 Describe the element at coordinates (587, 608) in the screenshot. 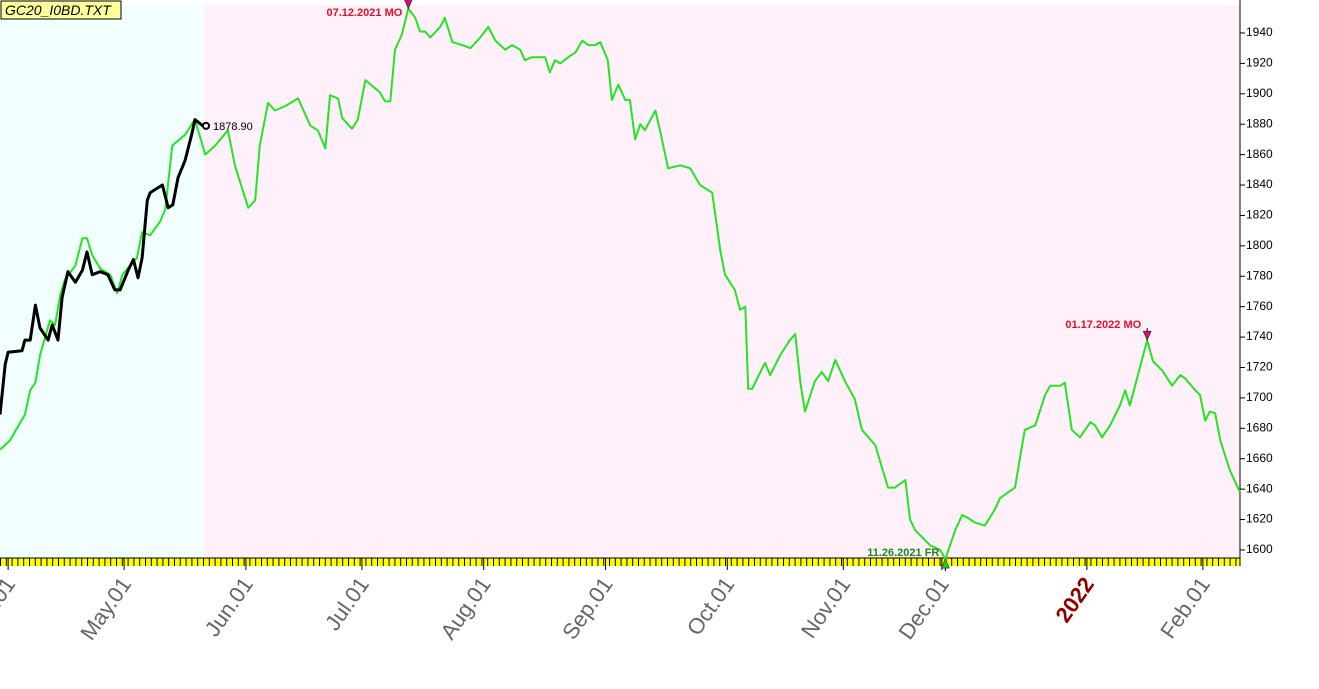

I see `x-tick-label: Sep.01` at that location.